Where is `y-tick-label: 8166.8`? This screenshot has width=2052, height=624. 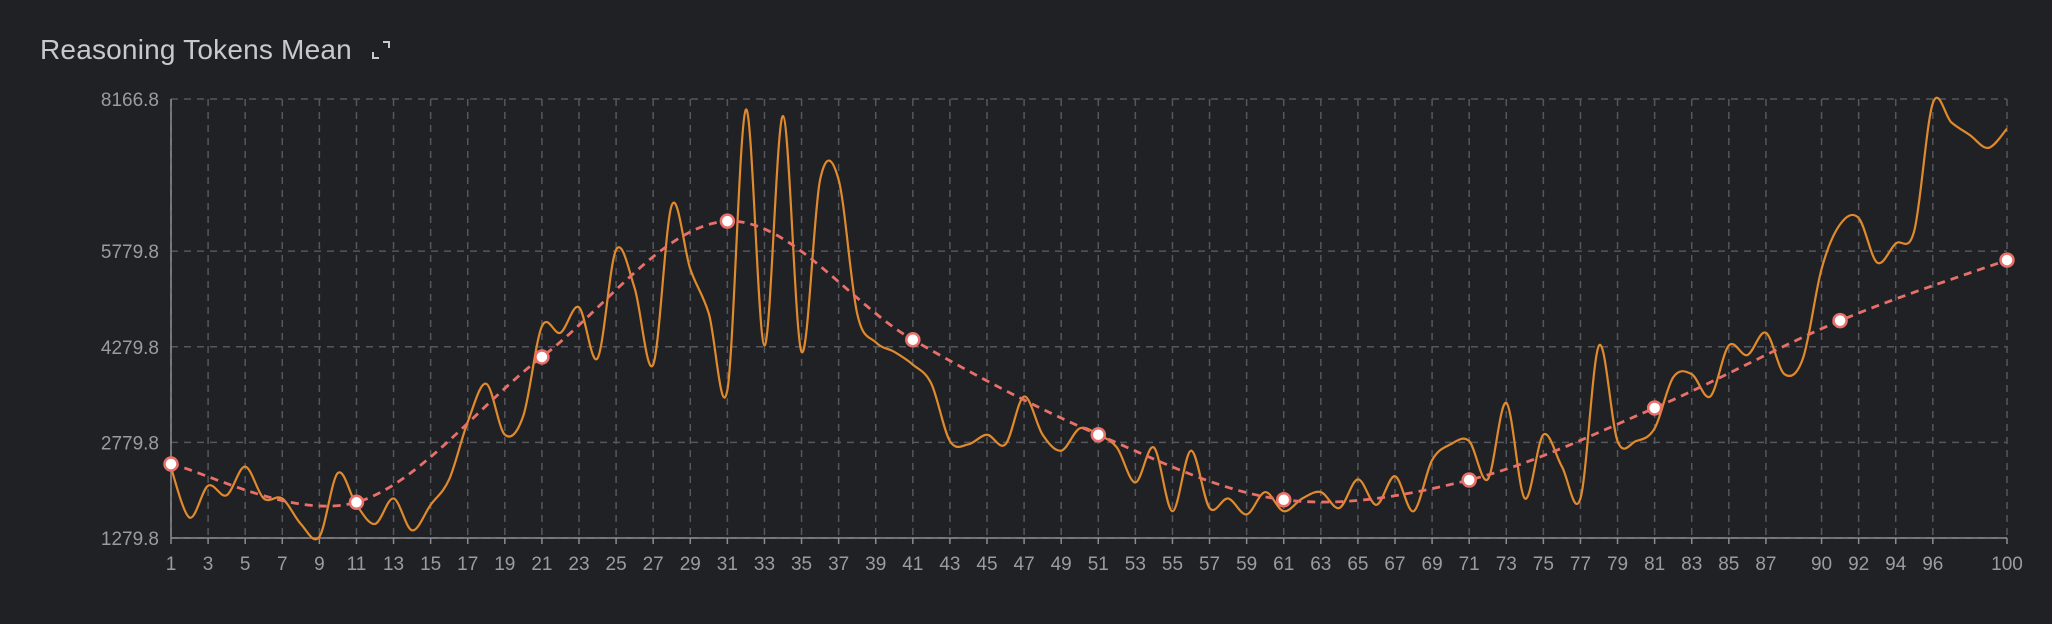 y-tick-label: 8166.8 is located at coordinates (130, 100).